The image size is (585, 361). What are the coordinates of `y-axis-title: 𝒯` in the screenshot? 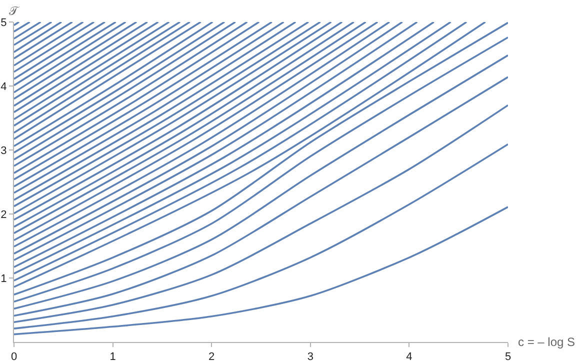 It's located at (14, 11).